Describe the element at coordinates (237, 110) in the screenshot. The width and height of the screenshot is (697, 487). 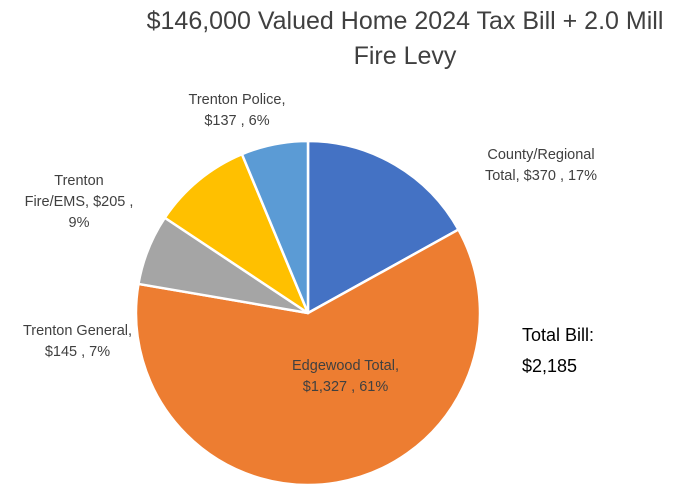
I see `data-label-trenton-police: Trenton Police, $137 , 6%` at that location.